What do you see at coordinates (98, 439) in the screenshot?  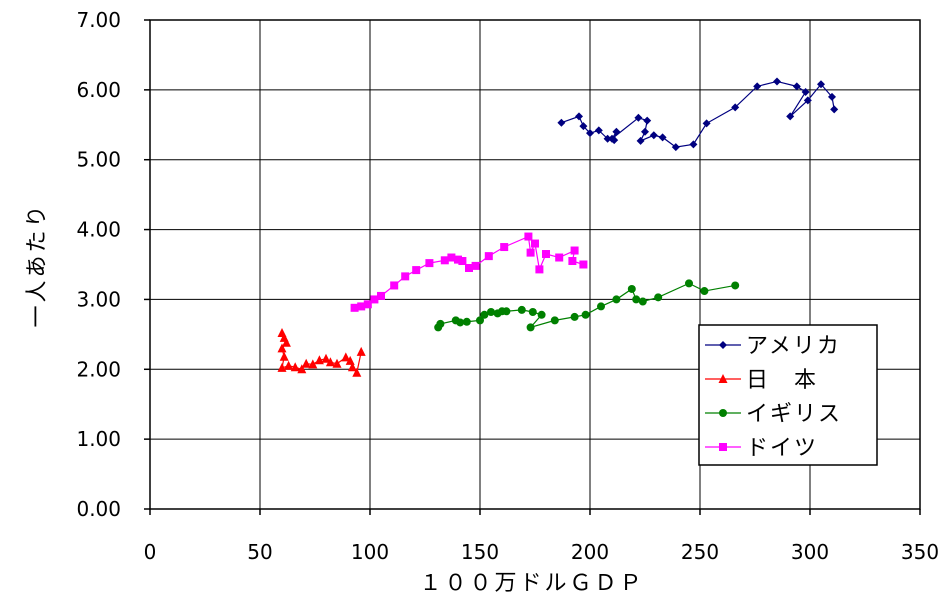 I see `y-tick-label: 1.00` at bounding box center [98, 439].